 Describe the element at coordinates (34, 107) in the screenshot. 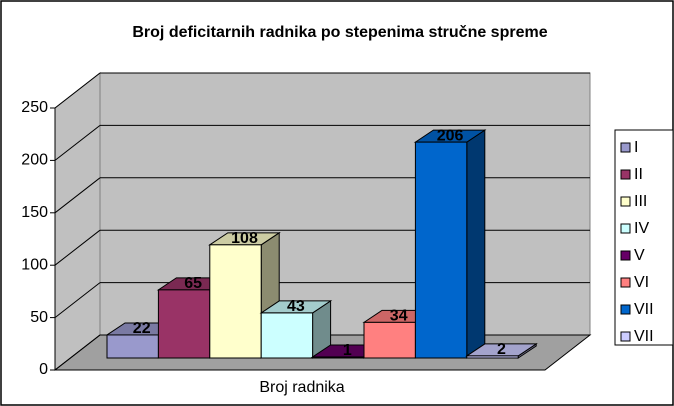

I see `y-tick-label: 250` at that location.